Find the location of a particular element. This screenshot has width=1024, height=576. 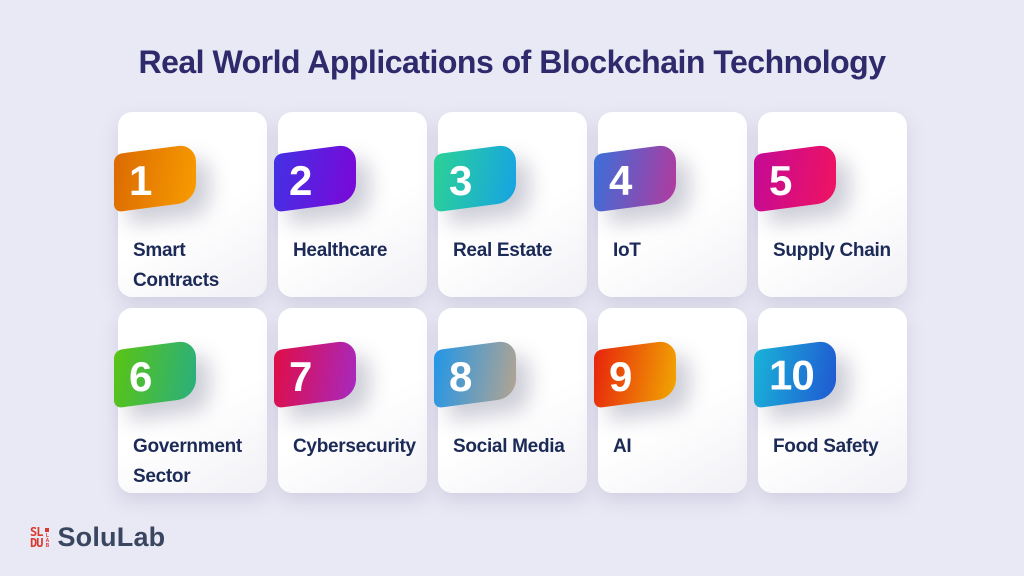

card-number: 6 is located at coordinates (140, 376).